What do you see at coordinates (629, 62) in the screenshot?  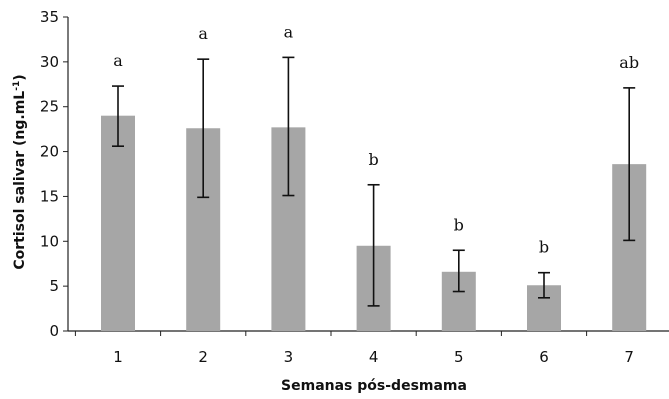 I see `significance-letter: ab` at bounding box center [629, 62].